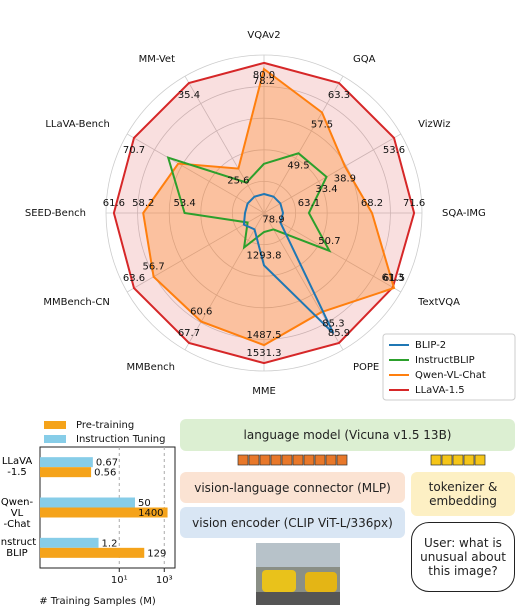  Describe the element at coordinates (114, 203) in the screenshot. I see `value-label: 61.6` at that location.